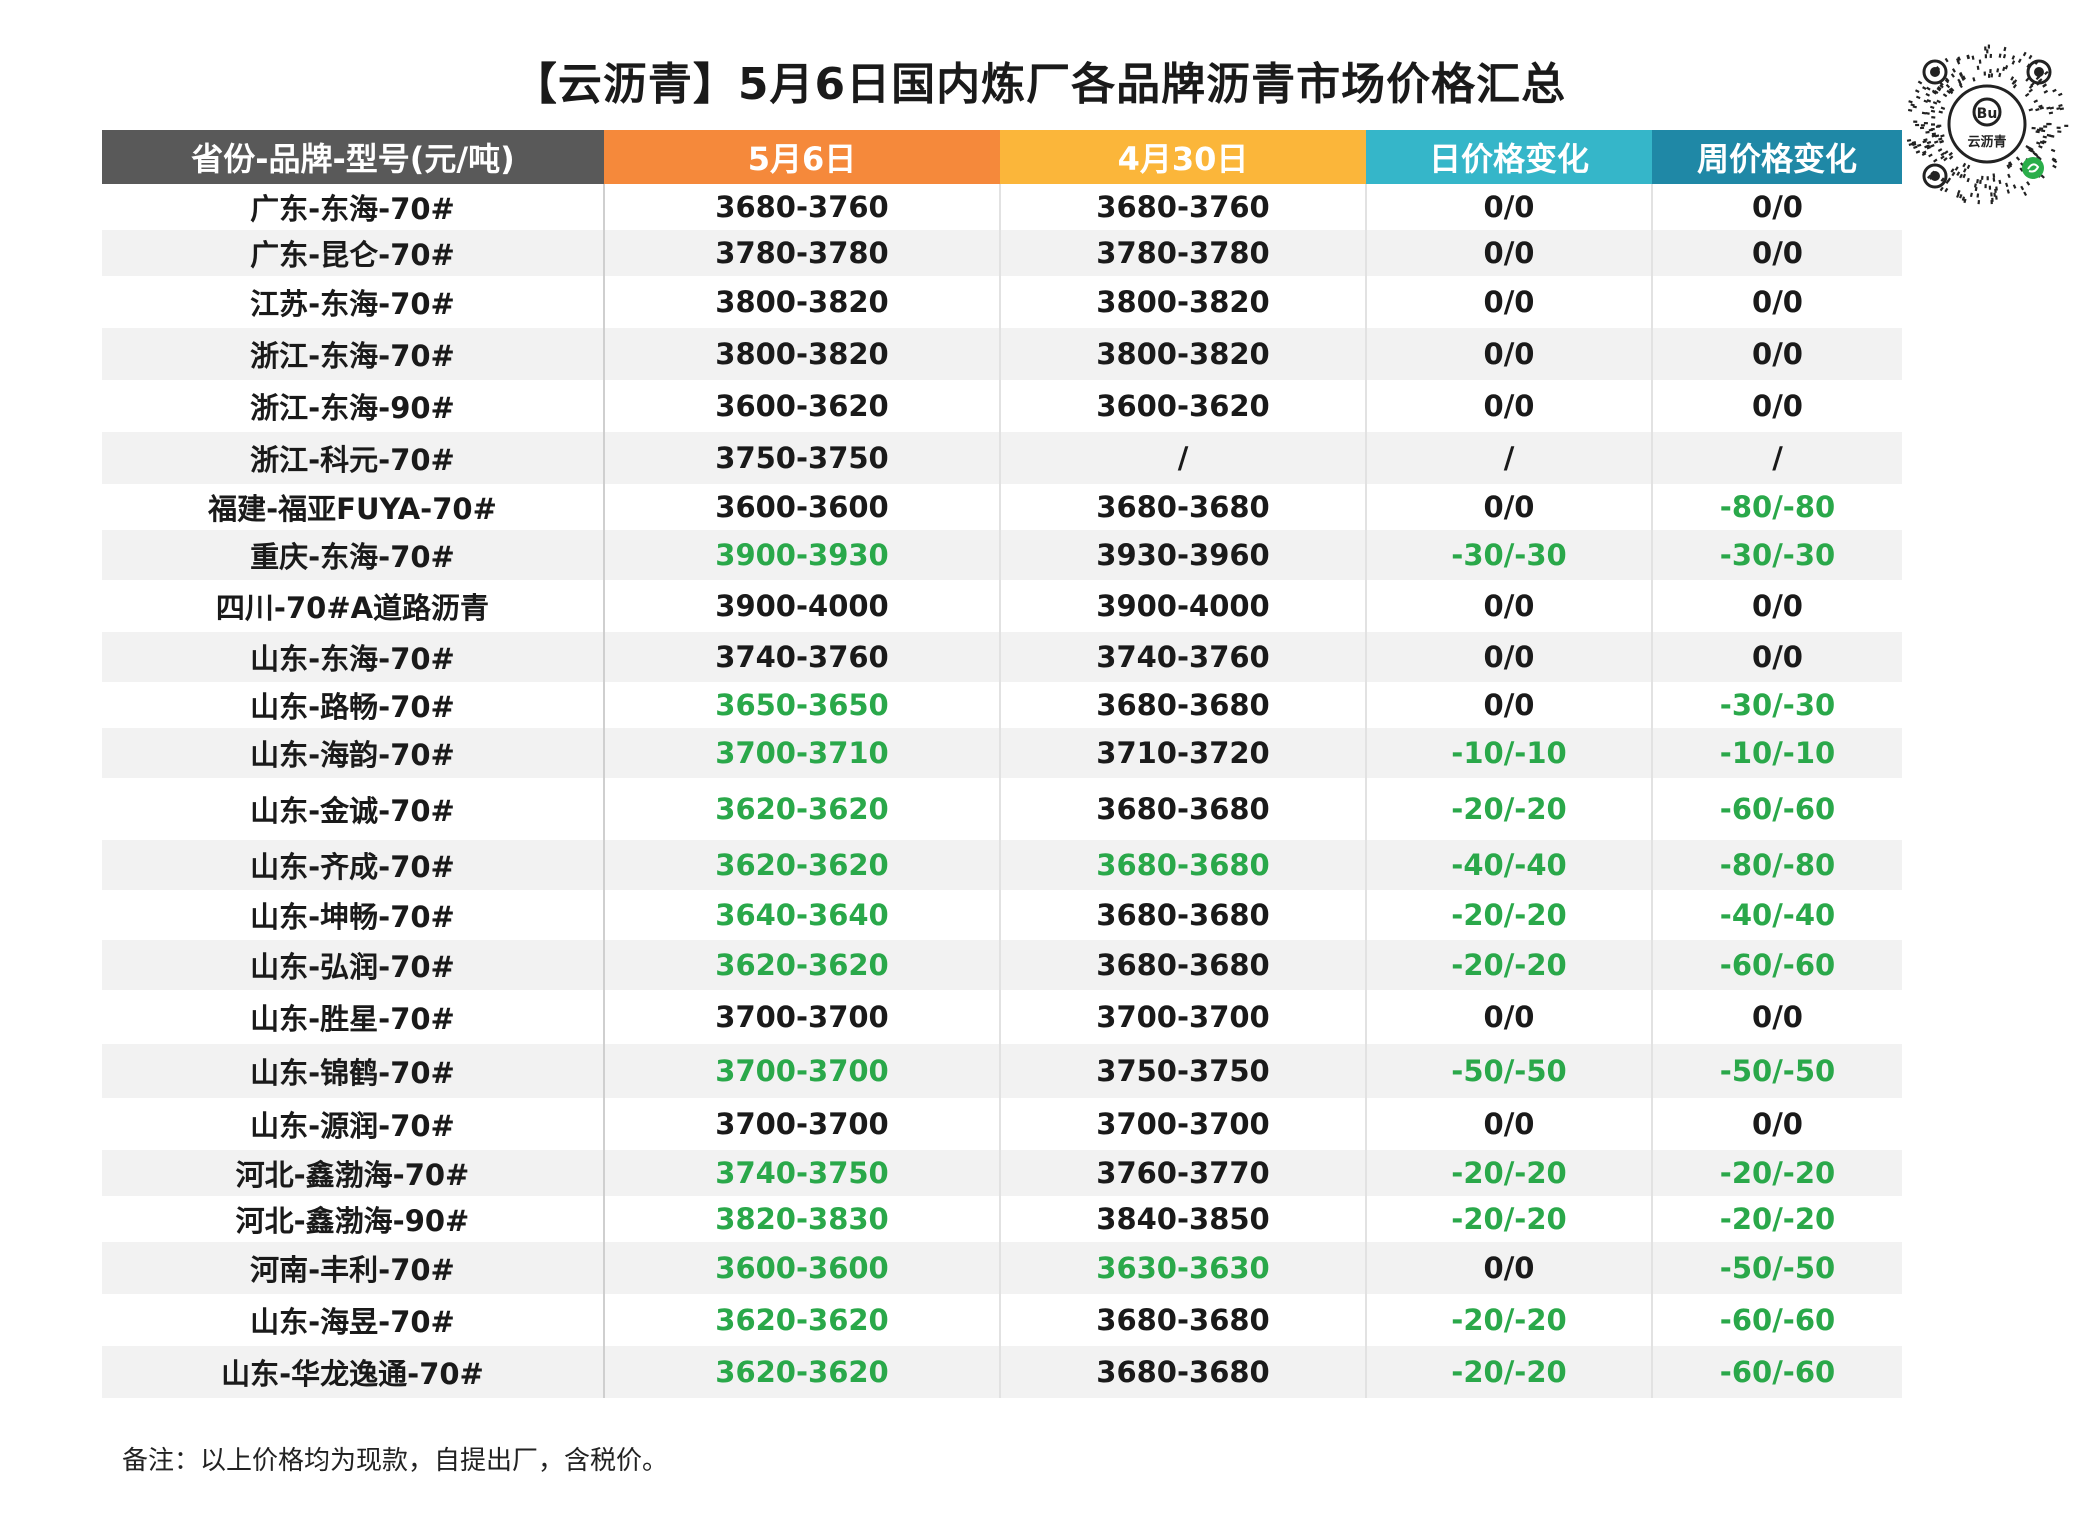 The height and width of the screenshot is (1515, 2079). Describe the element at coordinates (801, 406) in the screenshot. I see `current-price-cell: 3600-3620` at that location.